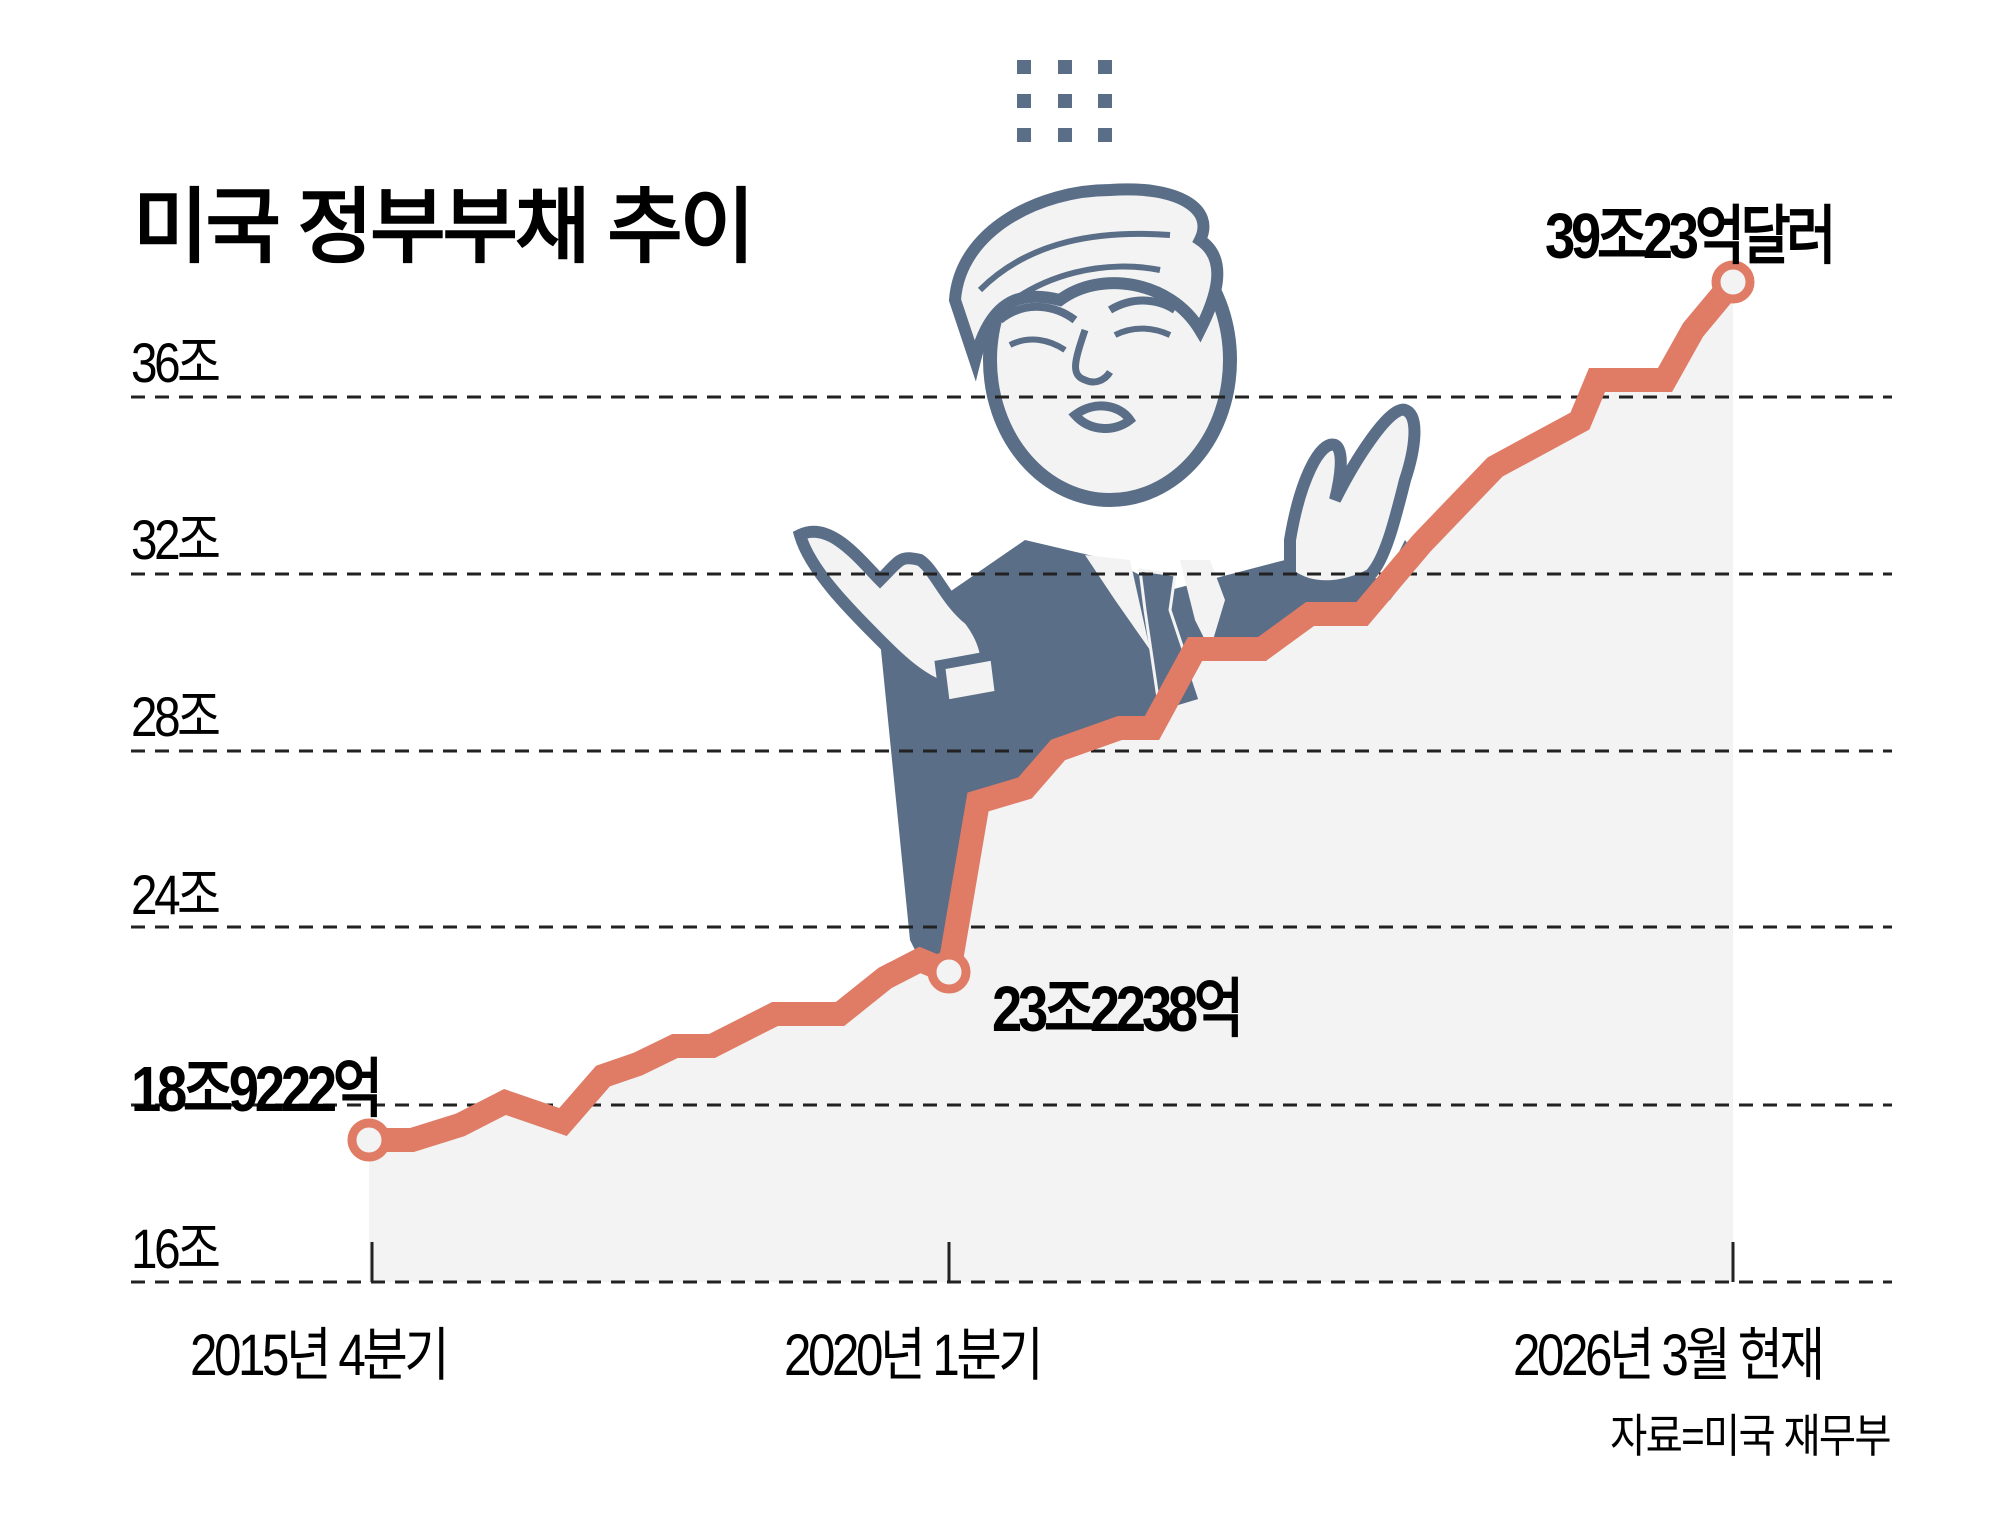  Describe the element at coordinates (1733, 282) in the screenshot. I see `end-marker` at that location.